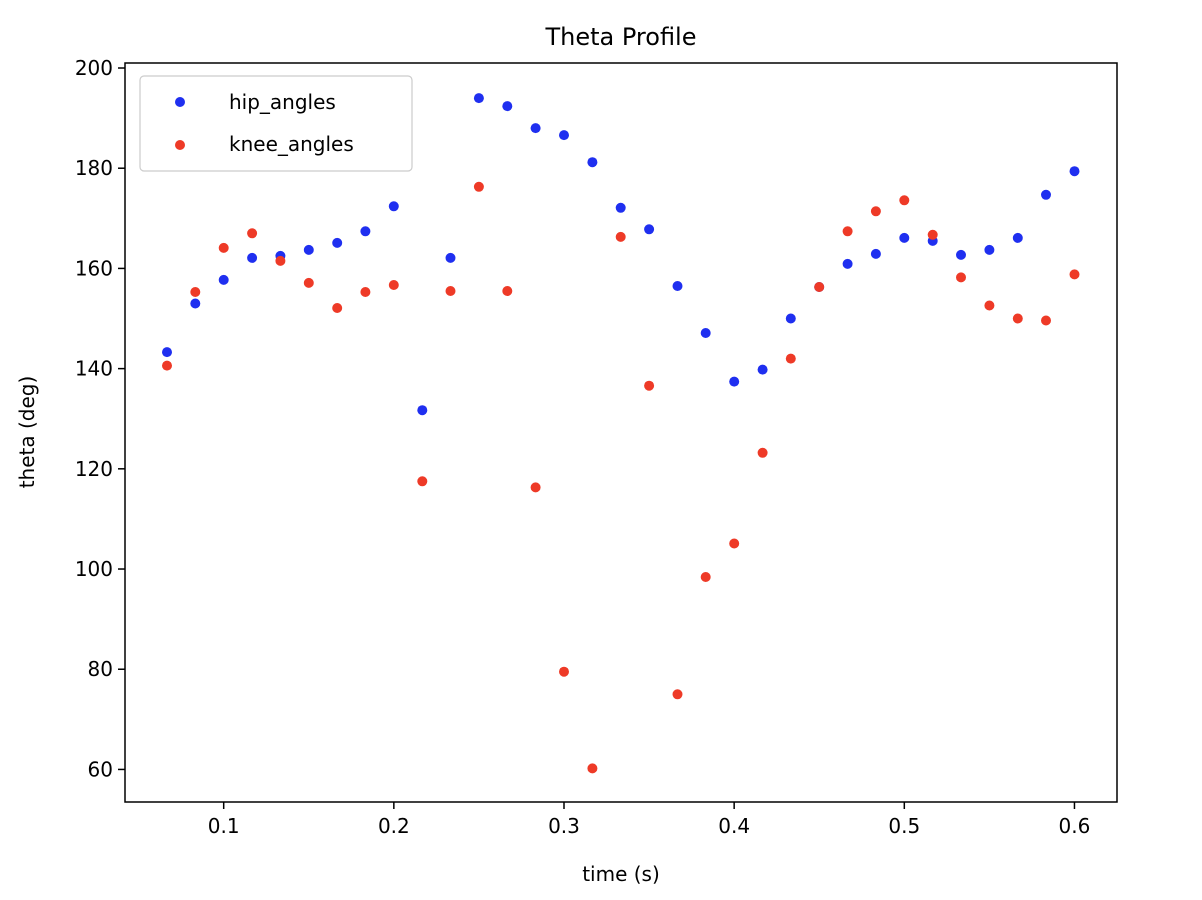 The width and height of the screenshot is (1202, 900). I want to click on legend-box, so click(276, 123).